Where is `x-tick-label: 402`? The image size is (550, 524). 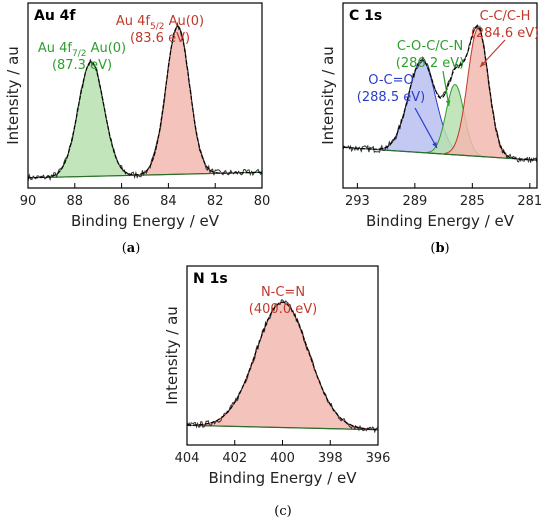 x-tick-label: 402 is located at coordinates (234, 458).